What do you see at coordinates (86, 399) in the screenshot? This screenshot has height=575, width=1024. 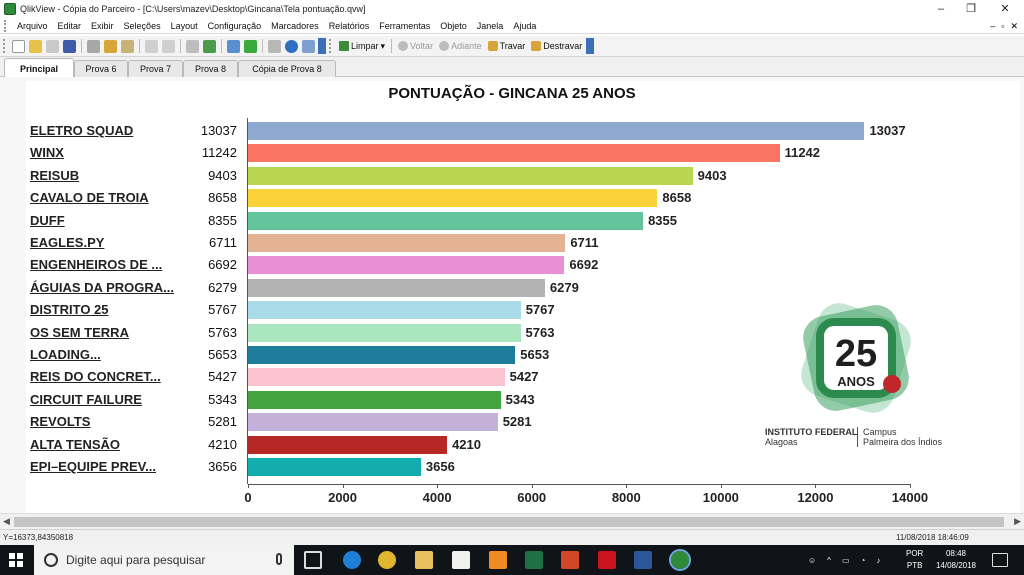 I see `chart-category-label: CIRCUIT FAILURE` at bounding box center [86, 399].